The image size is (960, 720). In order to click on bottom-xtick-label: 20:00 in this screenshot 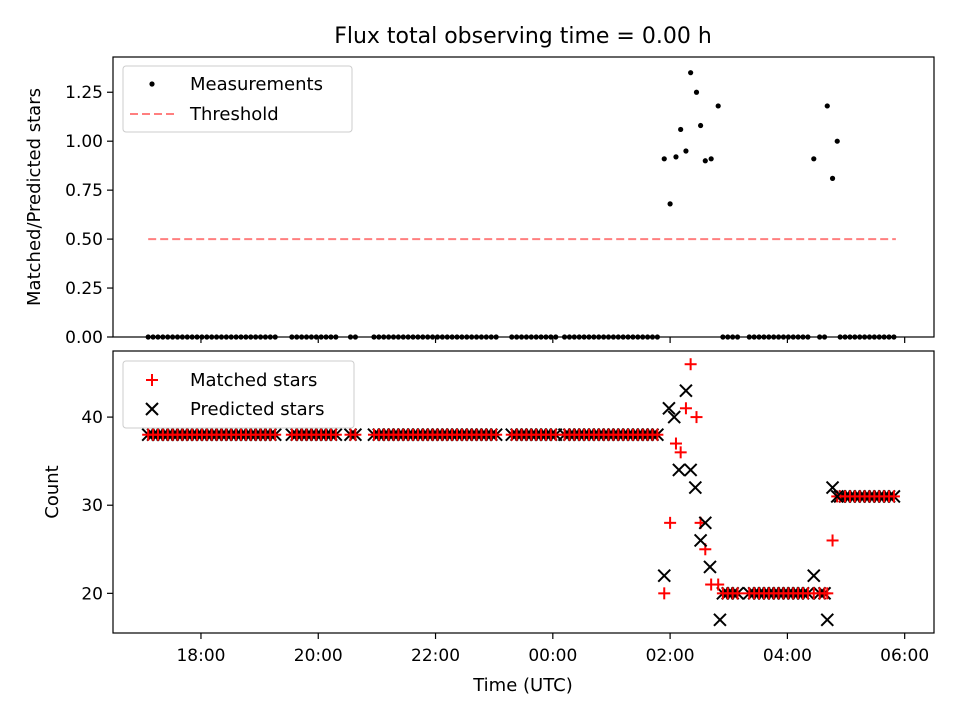, I will do `click(318, 656)`.